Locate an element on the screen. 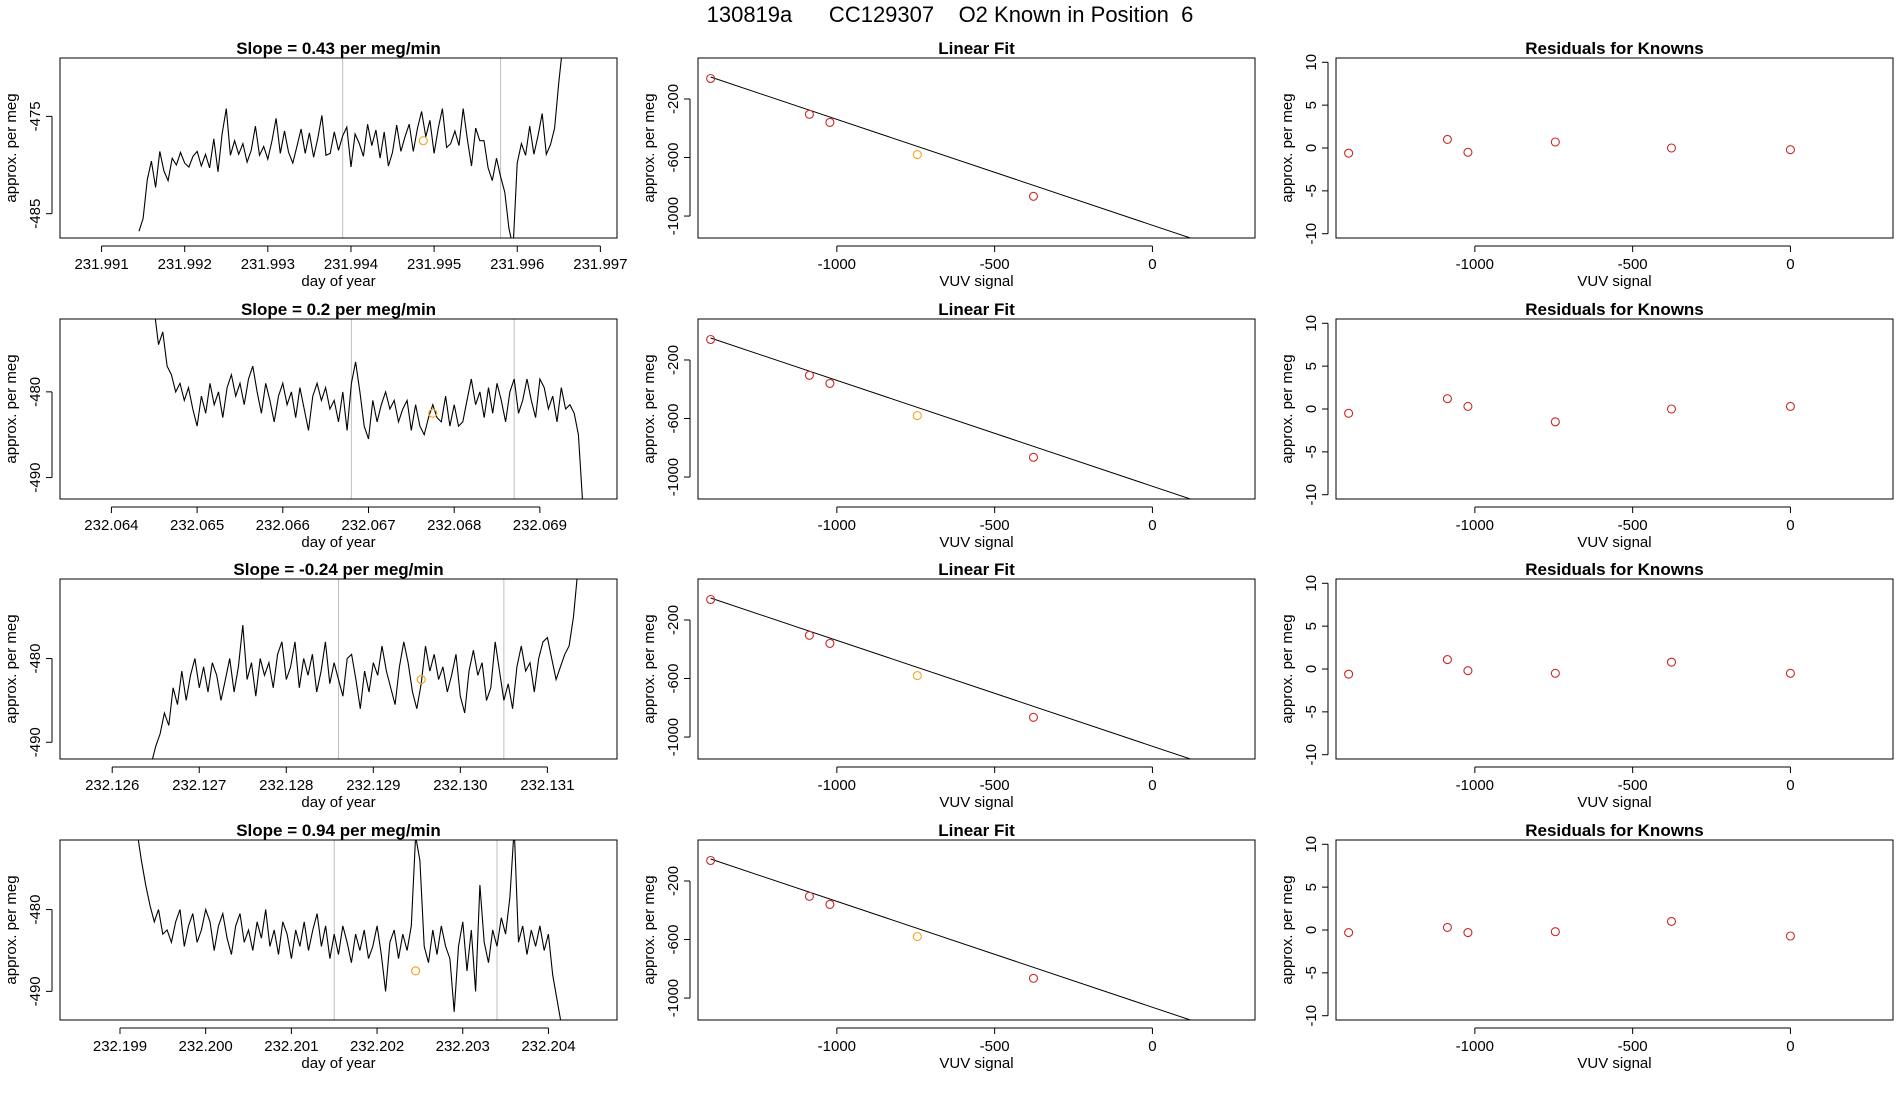 The width and height of the screenshot is (1900, 1100). x-tick-label: 232.200 is located at coordinates (206, 1046).